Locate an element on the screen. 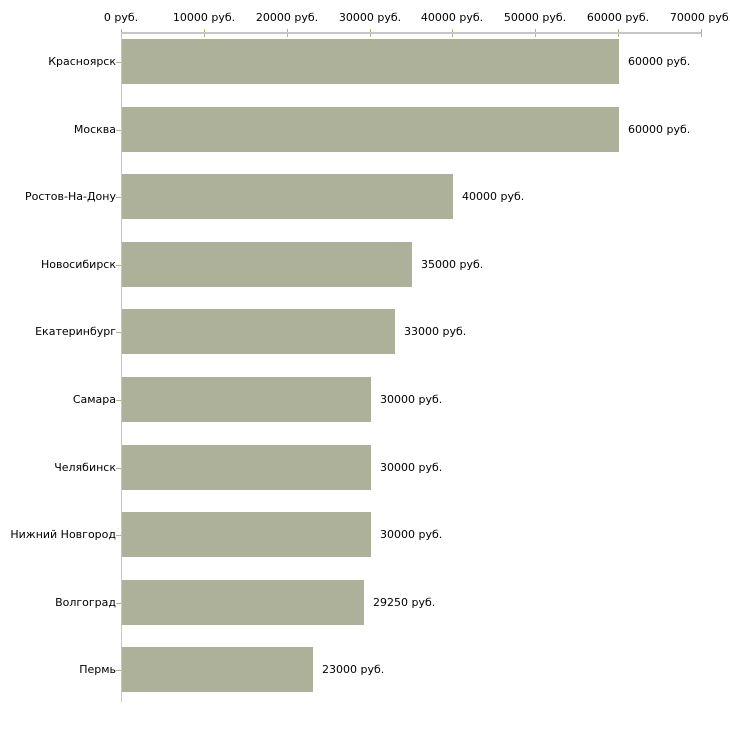 The height and width of the screenshot is (730, 730). value-label: 35000 руб. is located at coordinates (452, 264).